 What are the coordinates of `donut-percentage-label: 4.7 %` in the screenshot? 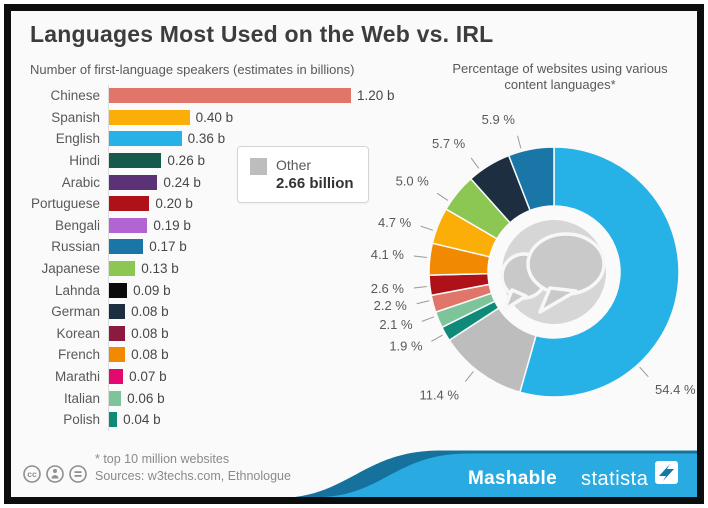 It's located at (395, 222).